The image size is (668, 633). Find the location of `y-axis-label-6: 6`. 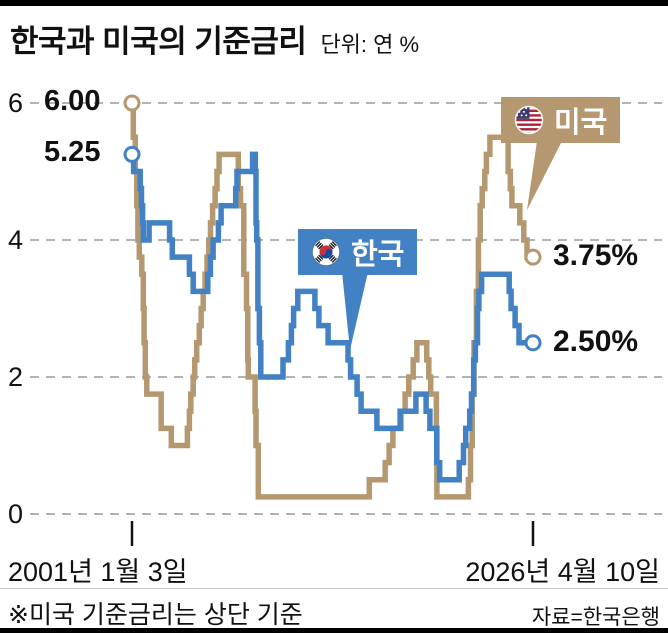

y-axis-label-6: 6 is located at coordinates (16, 103).